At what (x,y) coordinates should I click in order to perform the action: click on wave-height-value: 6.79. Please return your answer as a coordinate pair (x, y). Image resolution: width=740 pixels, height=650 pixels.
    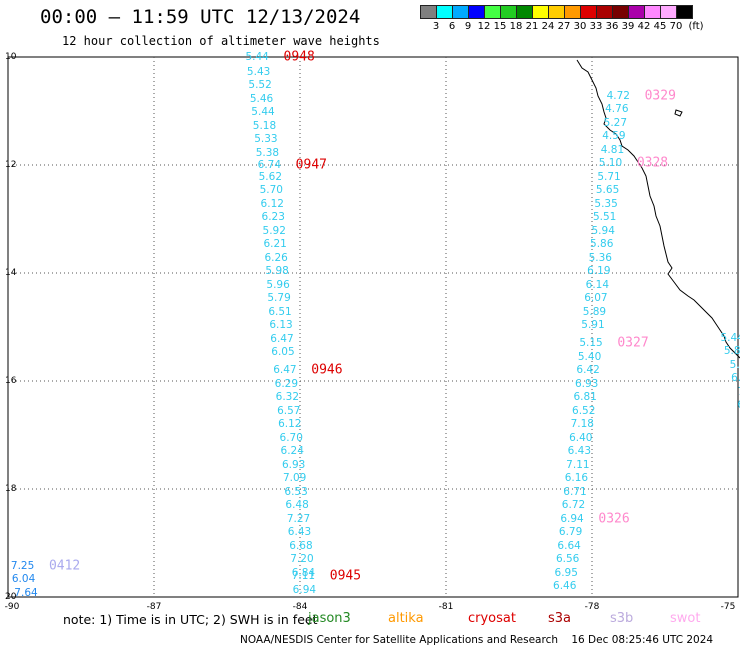
    Looking at the image, I should click on (570, 532).